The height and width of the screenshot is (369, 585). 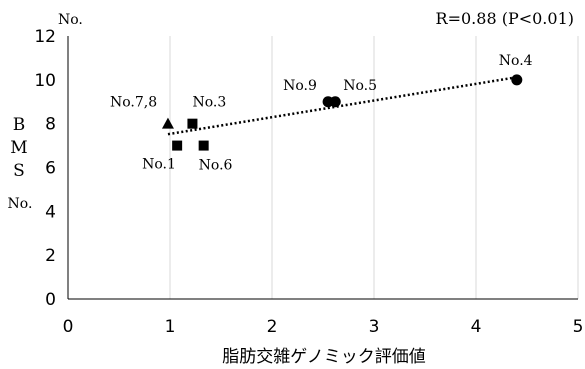 I want to click on y-axis-title-line-0: B, so click(x=19, y=125).